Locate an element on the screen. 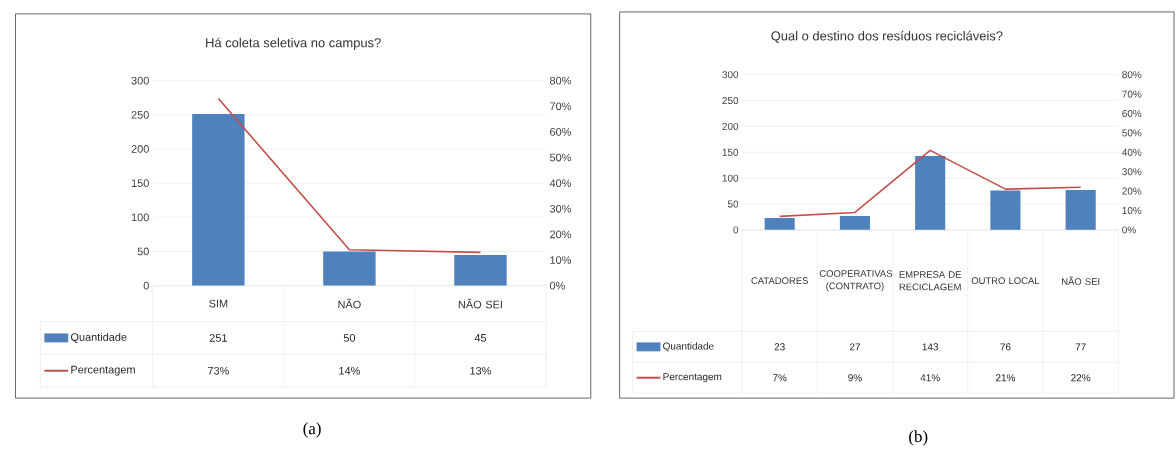  data-label: 45 is located at coordinates (480, 338).